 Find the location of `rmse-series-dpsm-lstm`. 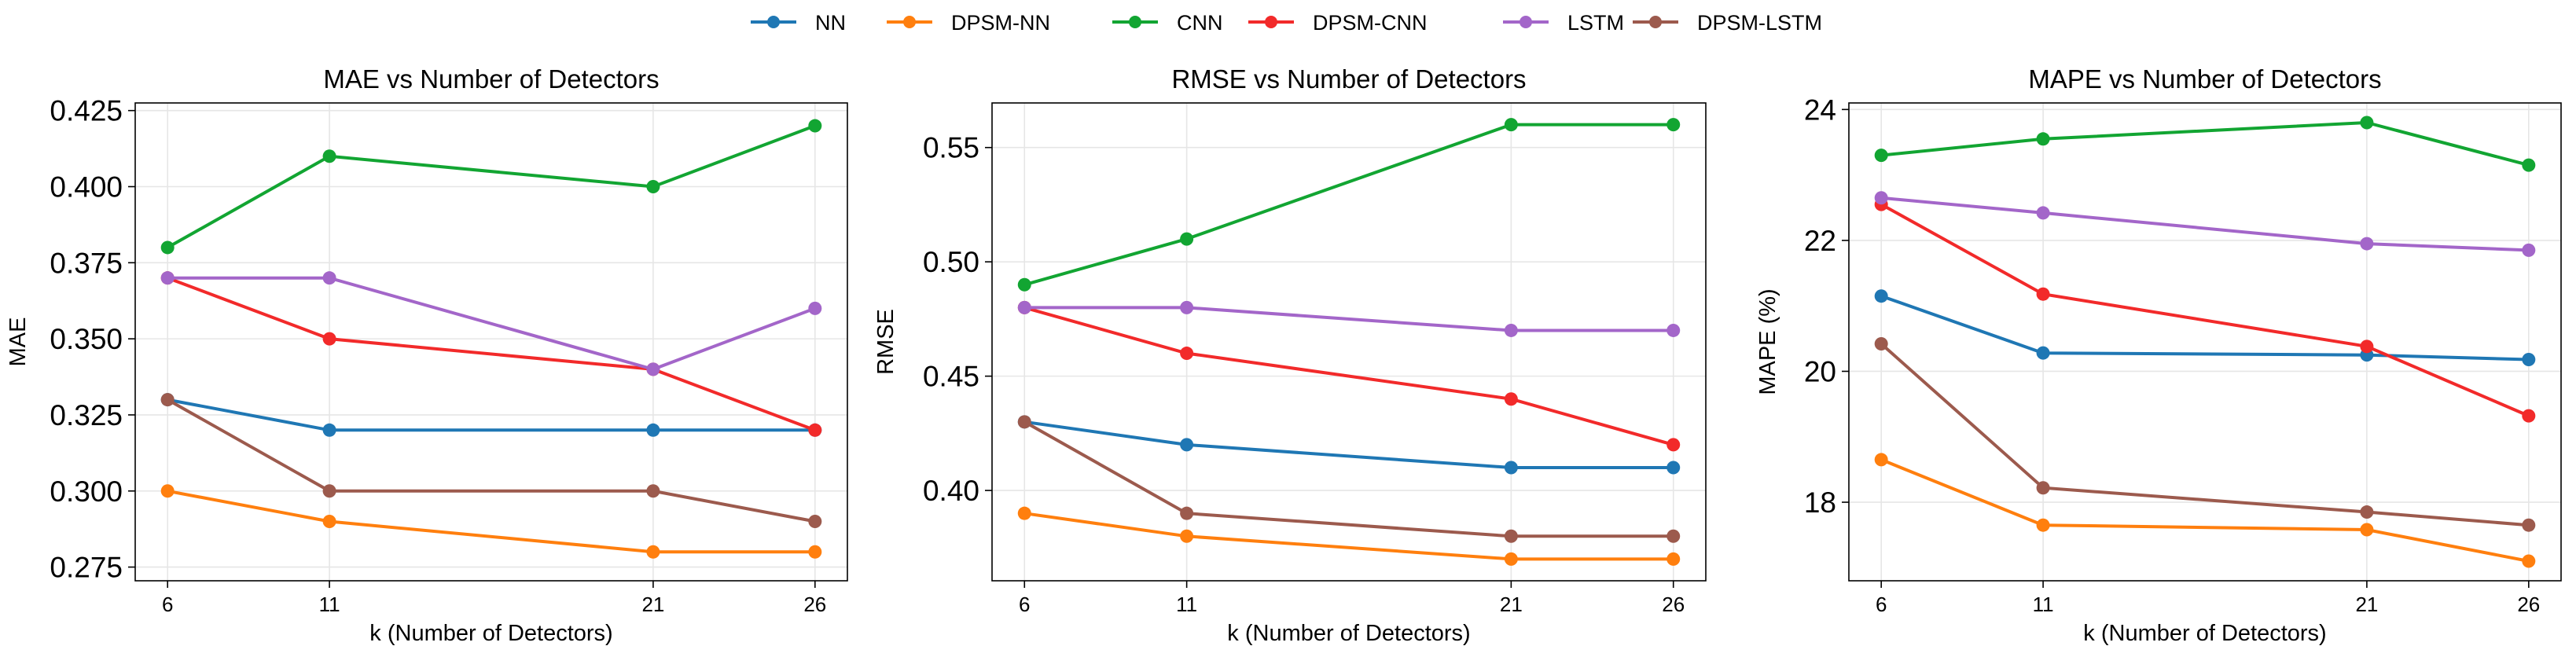

rmse-series-dpsm-lstm is located at coordinates (1349, 479).